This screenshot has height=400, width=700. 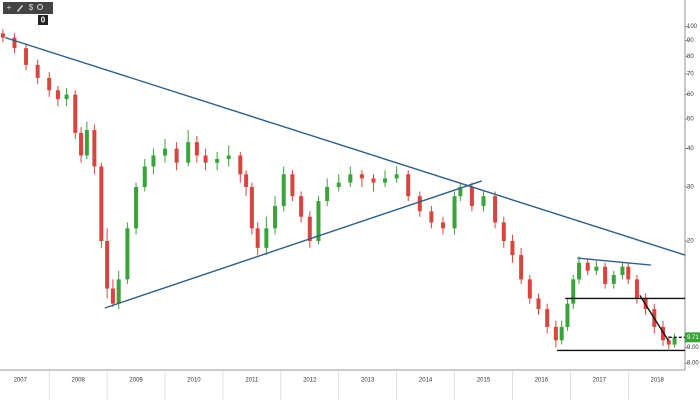 I want to click on x-tick-label: 2011, so click(x=252, y=381).